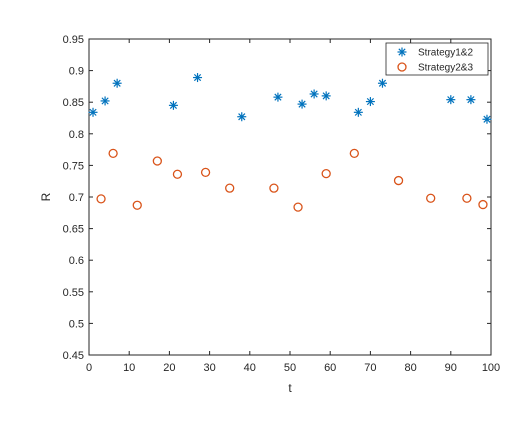 The height and width of the screenshot is (433, 525). What do you see at coordinates (46, 196) in the screenshot?
I see `y-axis-label: R` at bounding box center [46, 196].